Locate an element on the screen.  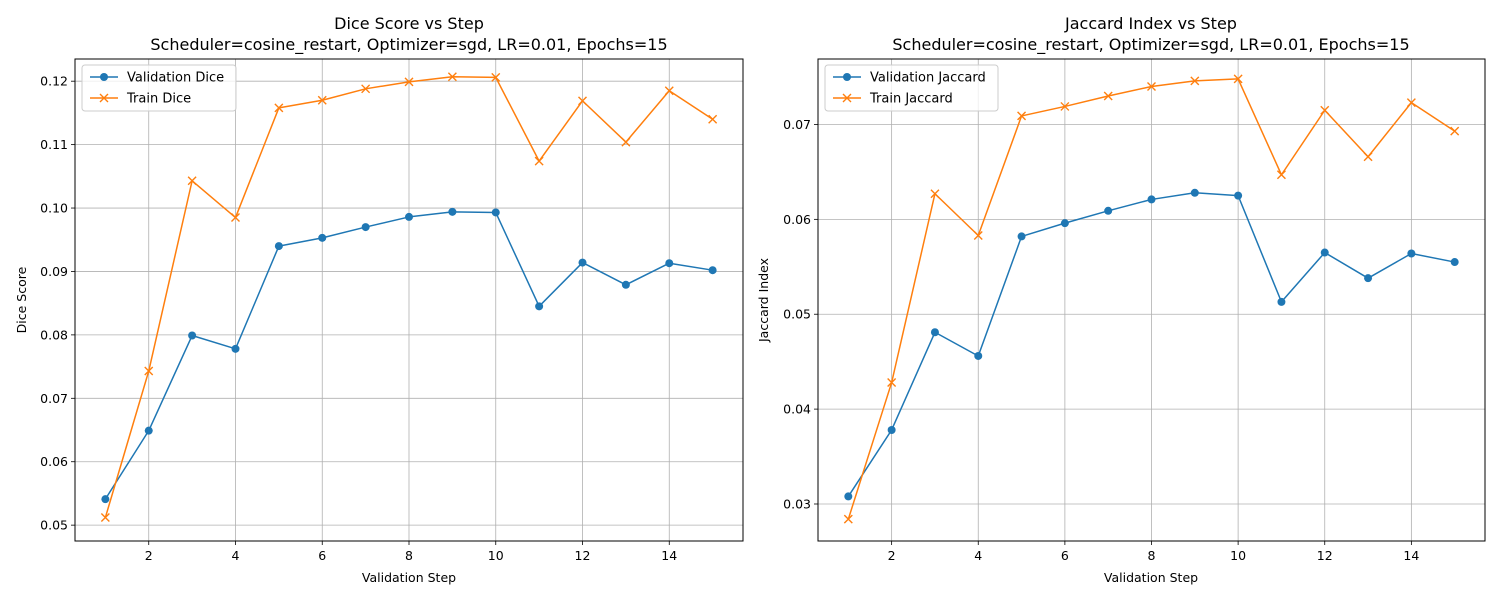
chart-title: Jaccard Index vs Step is located at coordinates (1150, 23).